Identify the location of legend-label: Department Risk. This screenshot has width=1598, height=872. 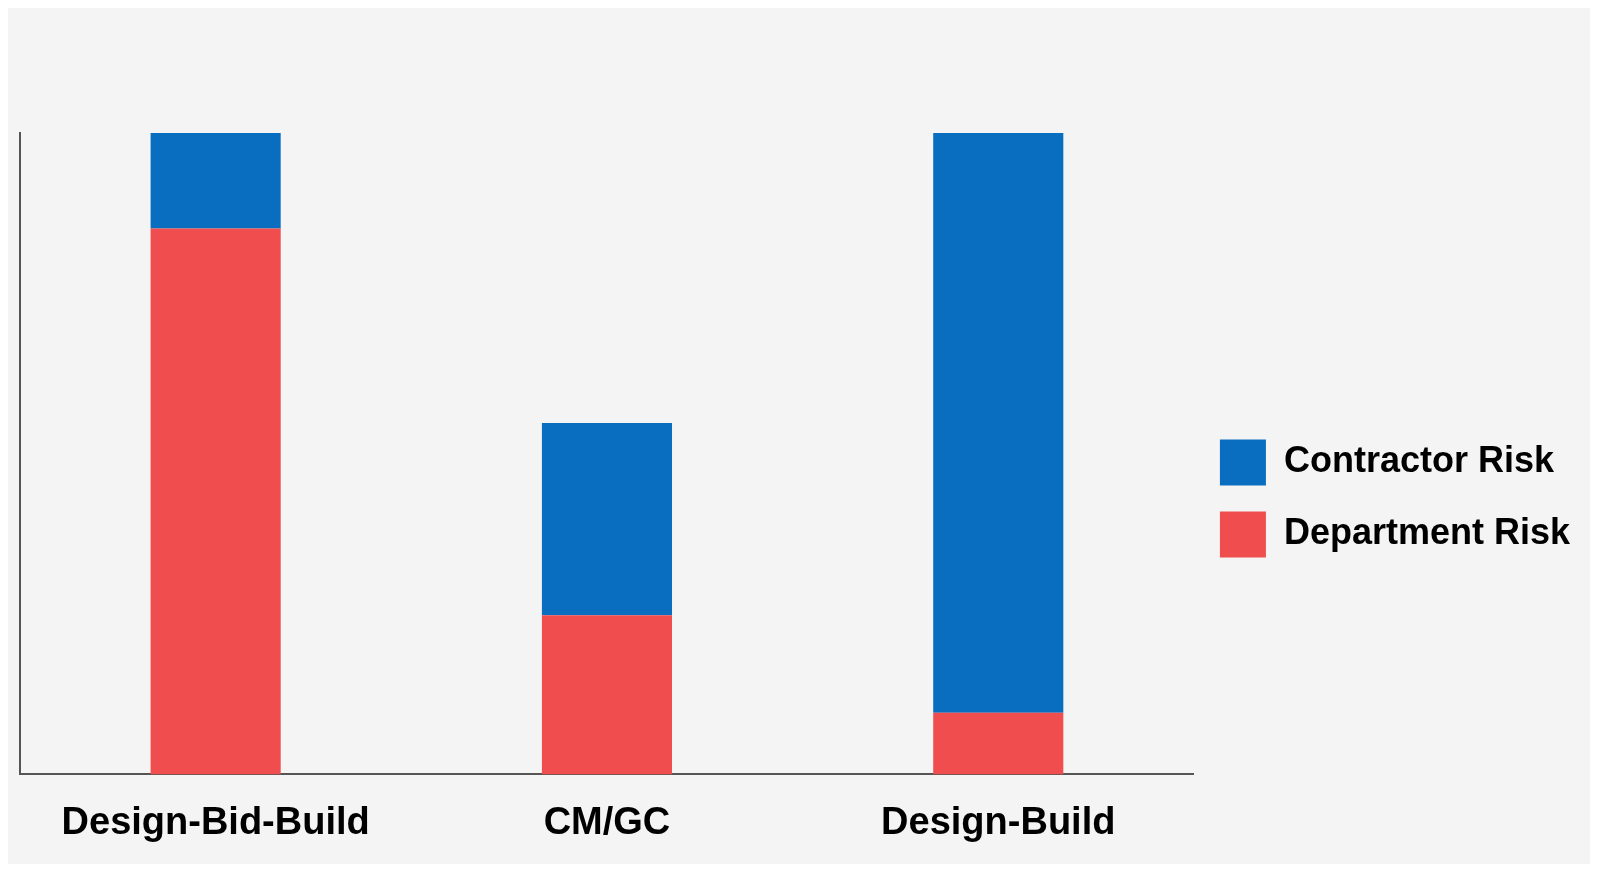
(1427, 532).